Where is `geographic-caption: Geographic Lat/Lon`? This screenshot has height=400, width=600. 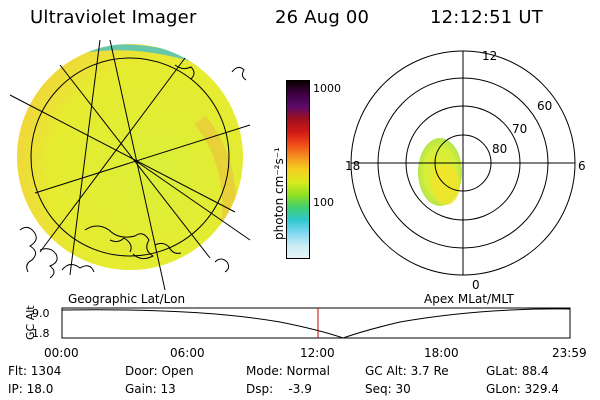 geographic-caption: Geographic Lat/Lon is located at coordinates (127, 299).